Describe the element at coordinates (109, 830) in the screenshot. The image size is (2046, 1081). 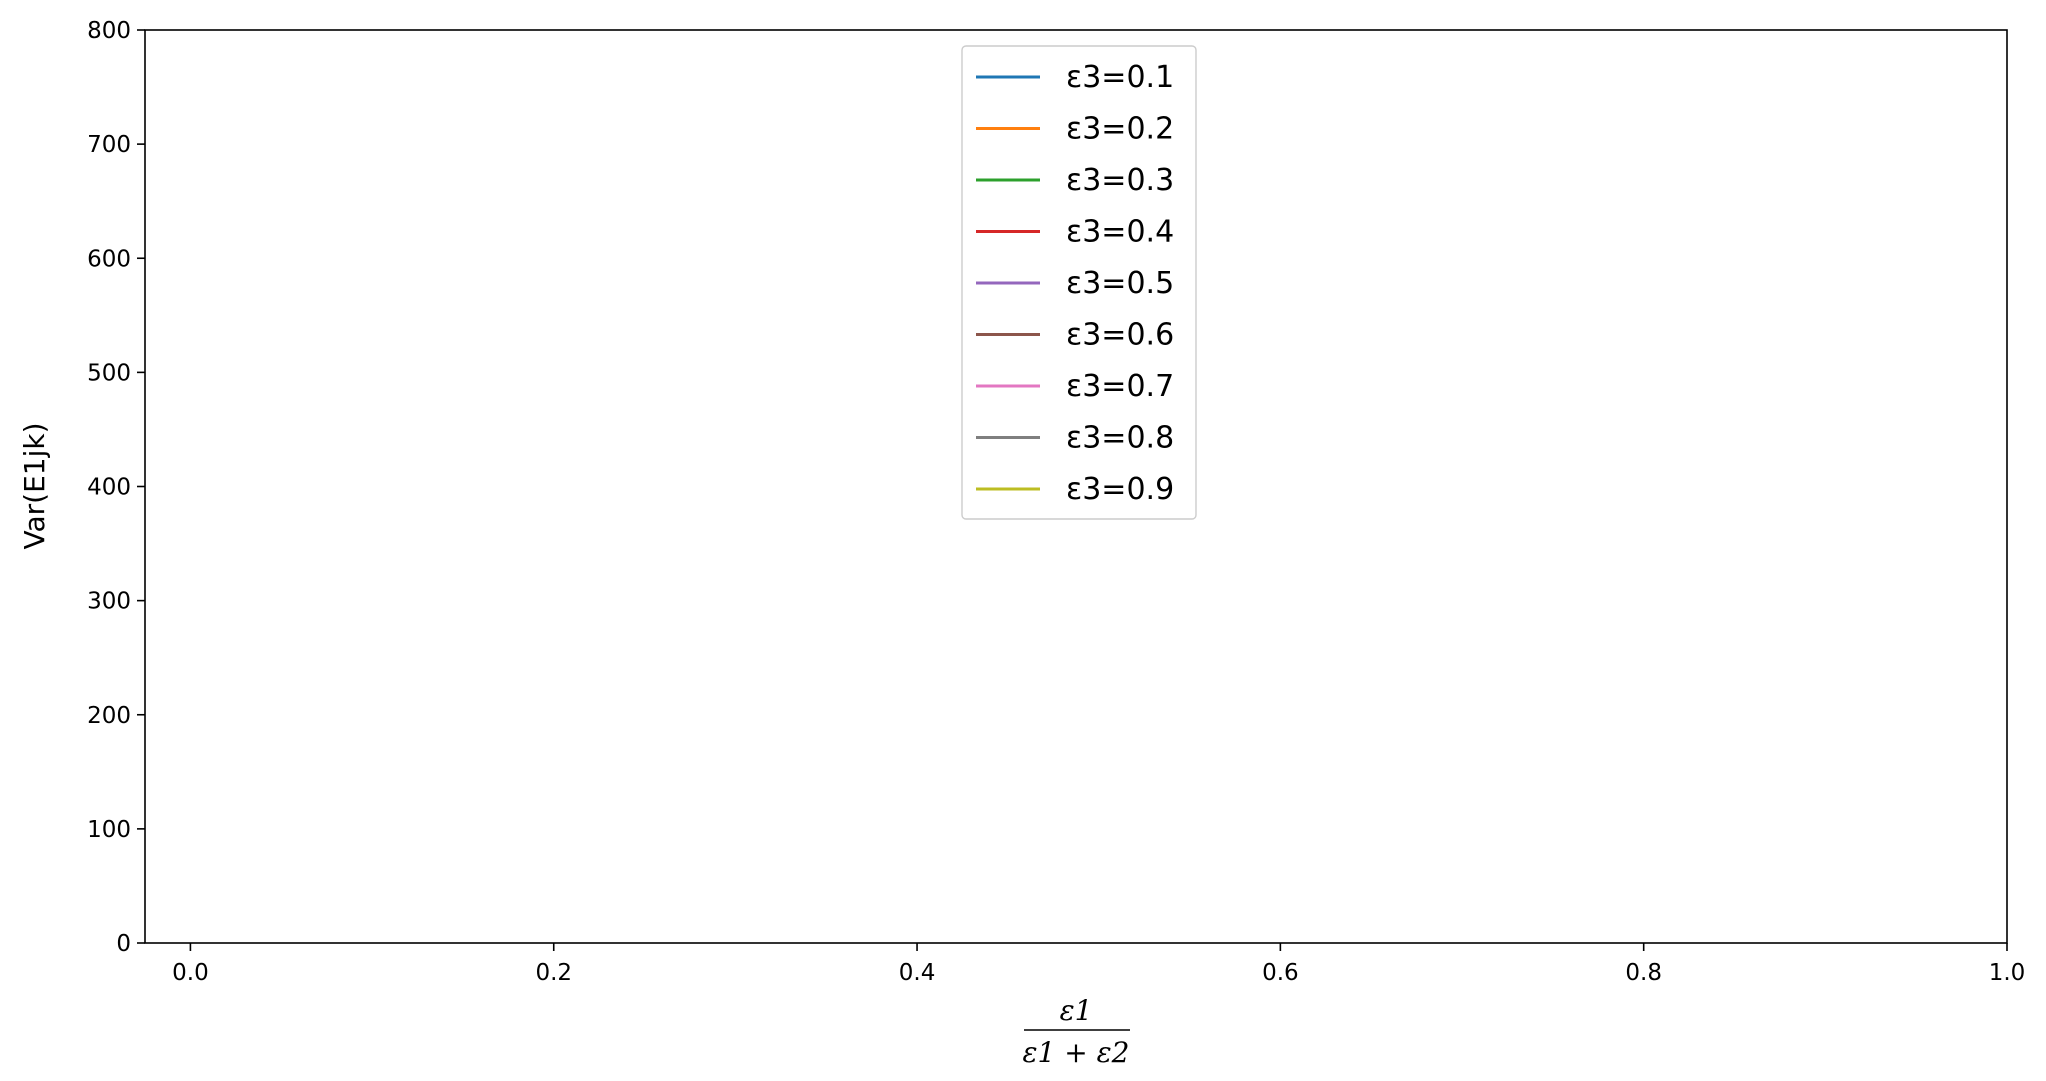
I see `y-tick-label: 100` at that location.